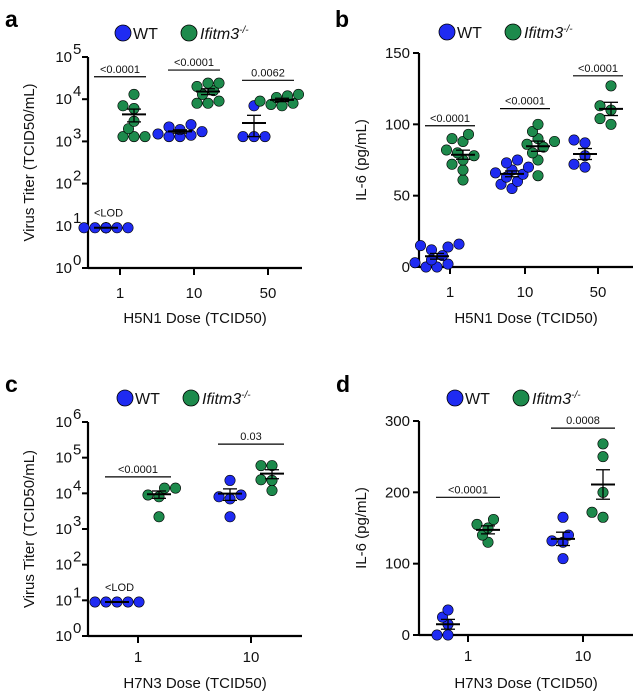 Image resolution: width=643 pixels, height=700 pixels. I want to click on y-tick-label: 100, so click(397, 124).